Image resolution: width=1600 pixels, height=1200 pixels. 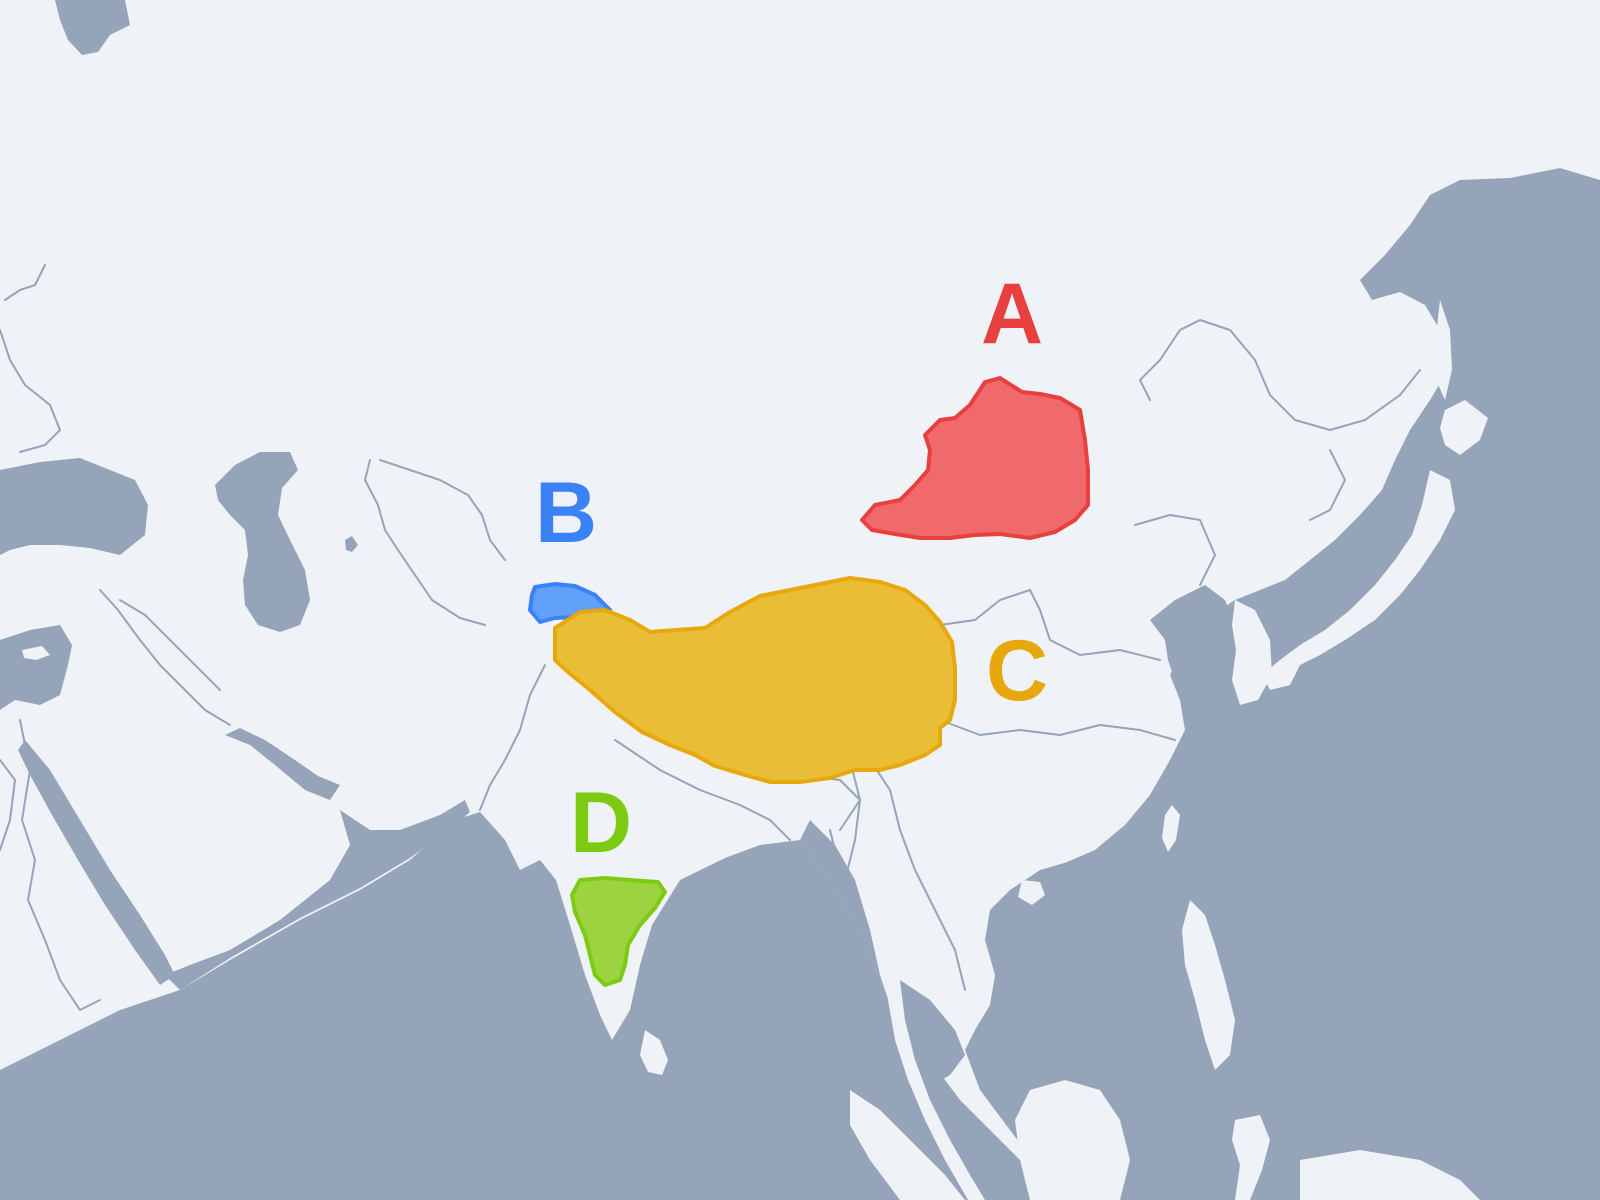 What do you see at coordinates (512, 737) in the screenshot?
I see `river-indus` at bounding box center [512, 737].